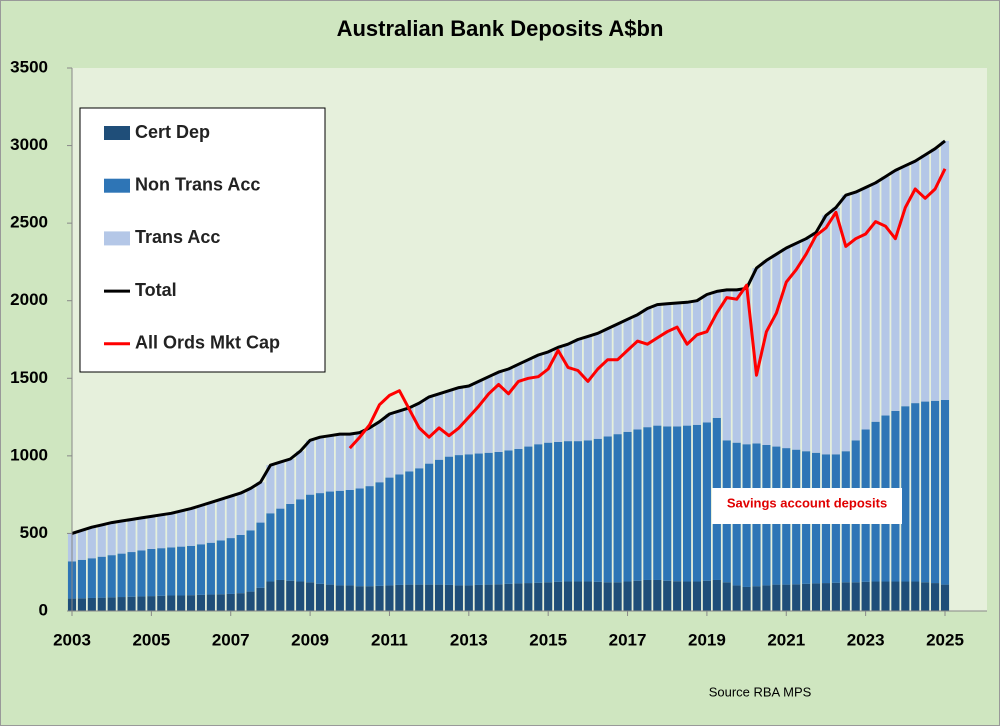 This screenshot has height=726, width=1000. What do you see at coordinates (197, 184) in the screenshot?
I see `legend-label: Non Trans Acc` at bounding box center [197, 184].